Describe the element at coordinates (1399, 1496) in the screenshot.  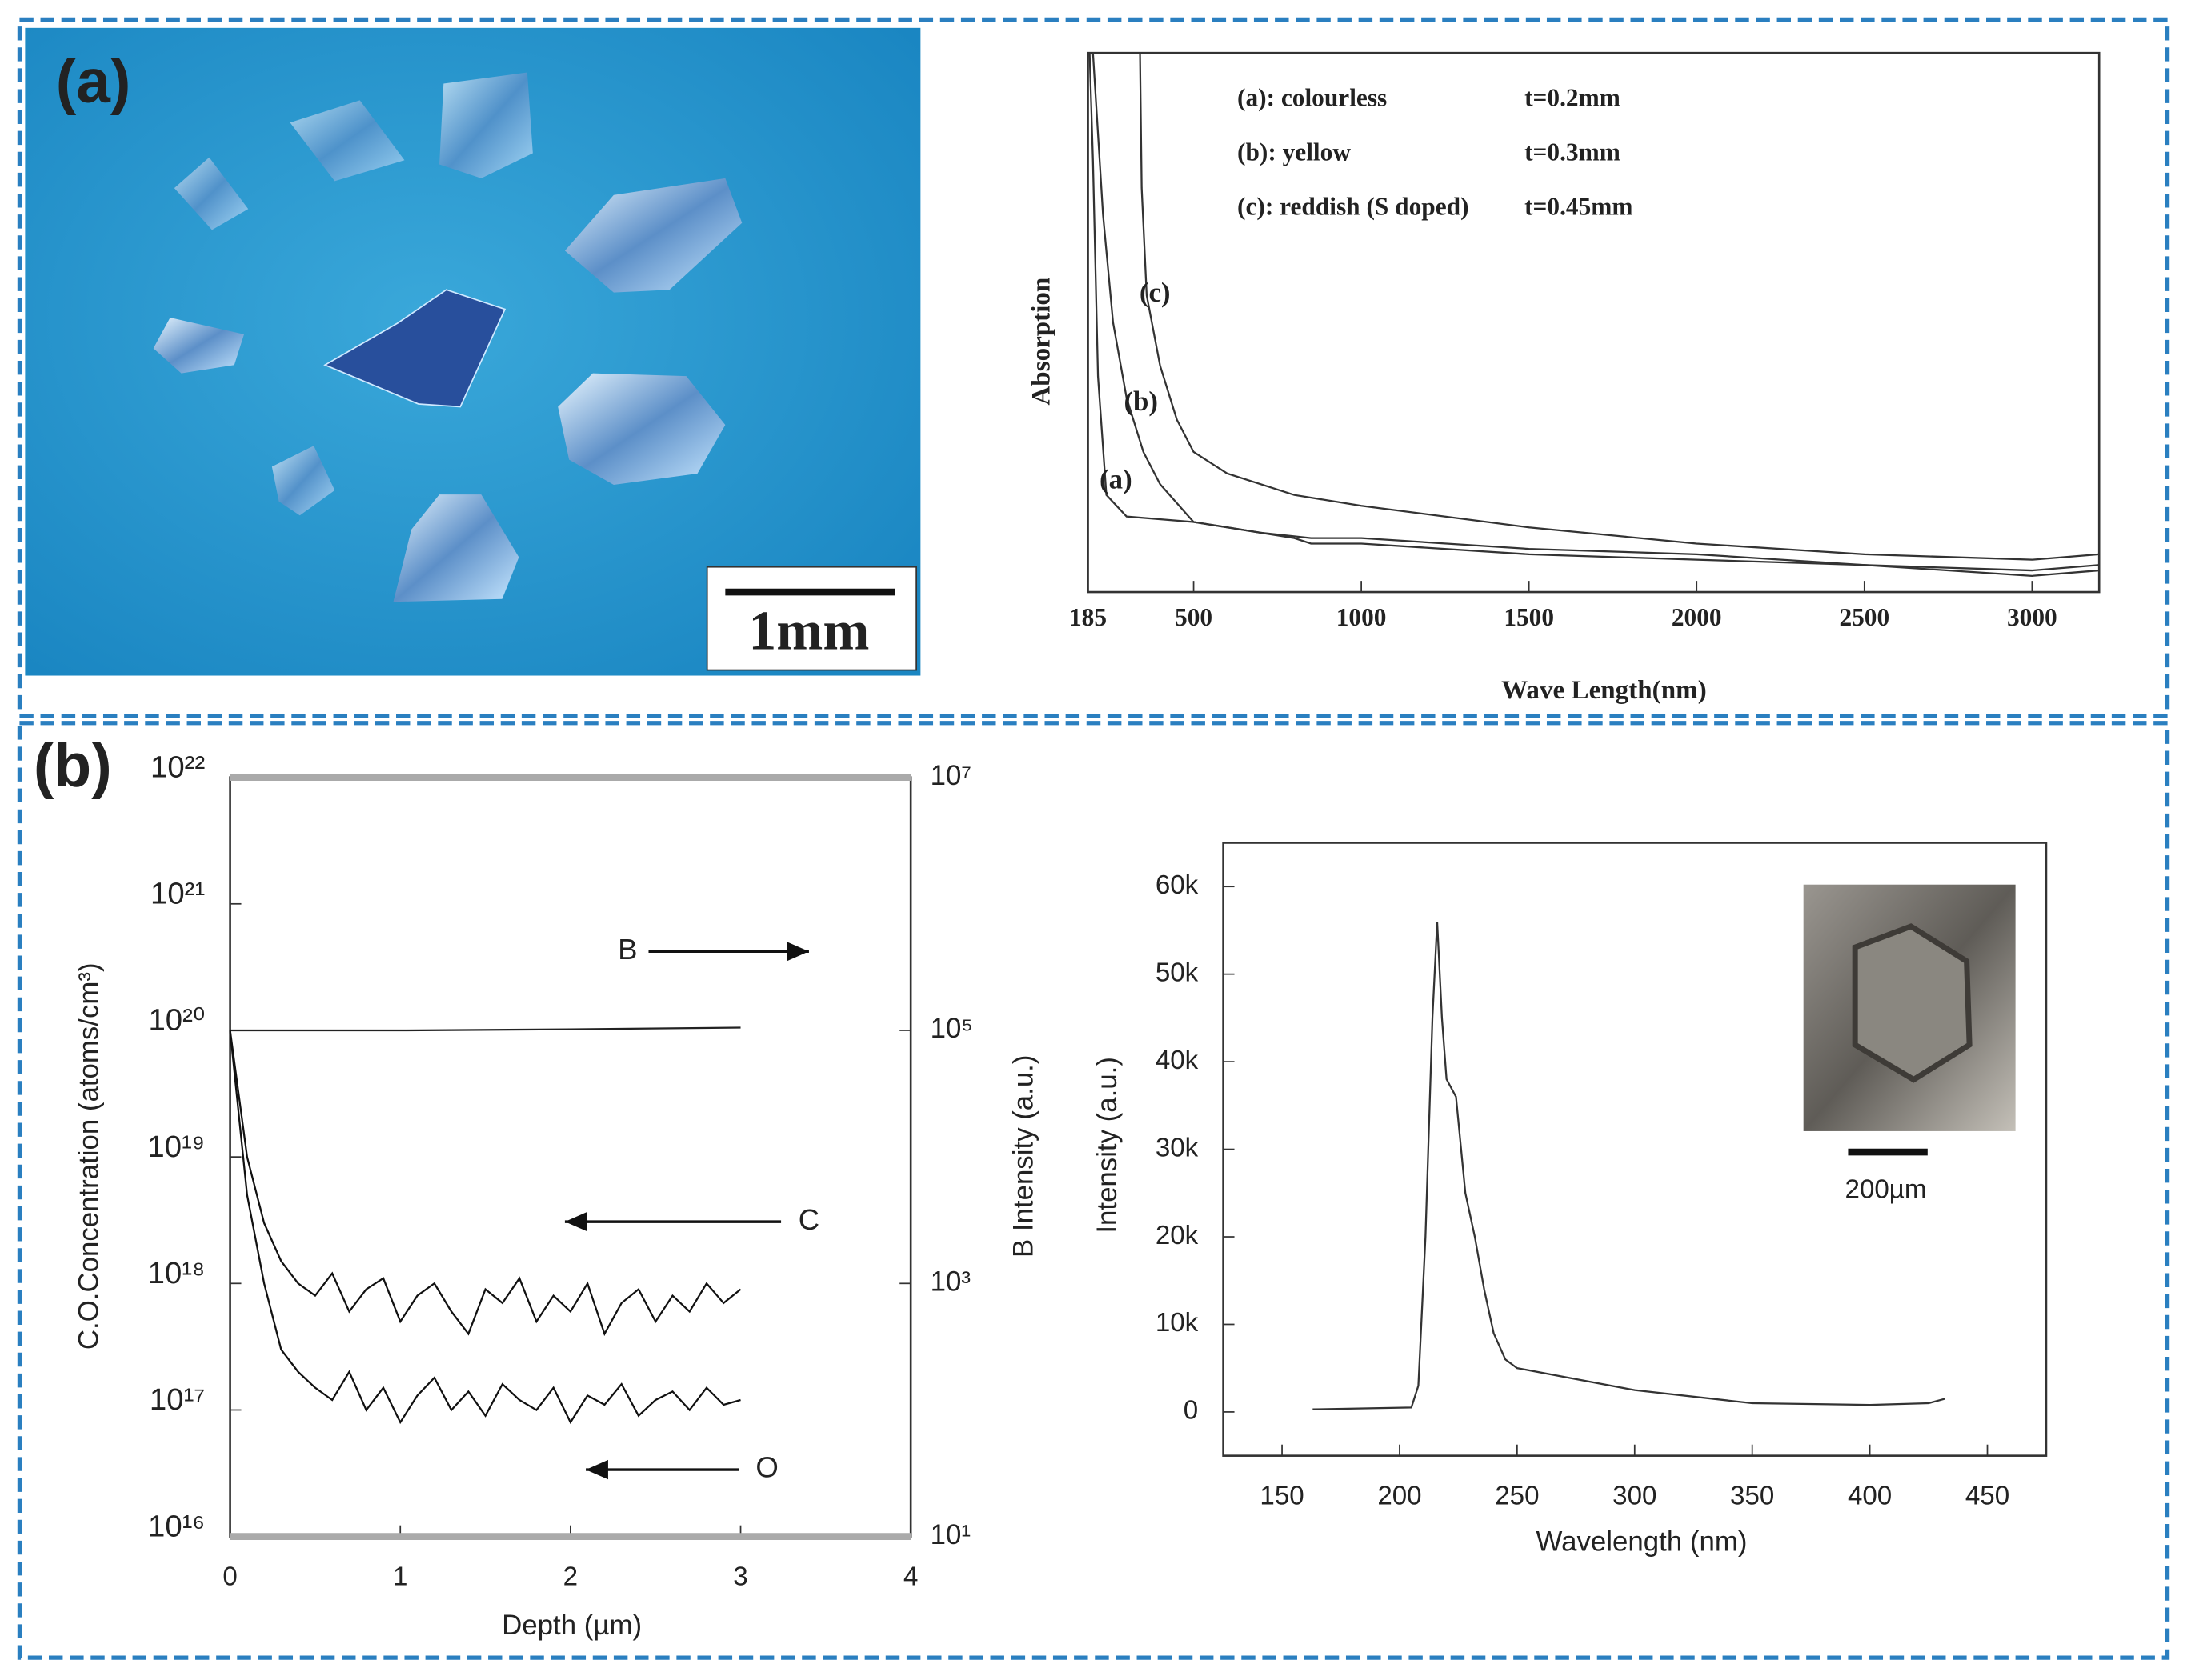
I see `x-tick-label: 200` at that location.